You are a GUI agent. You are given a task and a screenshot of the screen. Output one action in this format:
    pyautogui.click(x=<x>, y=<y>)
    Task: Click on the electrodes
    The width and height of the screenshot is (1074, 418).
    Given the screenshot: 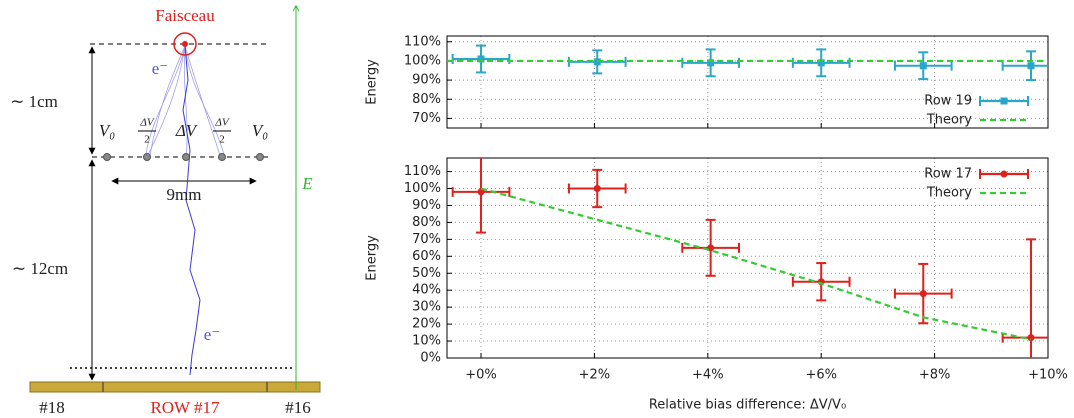 What is the action you would take?
    pyautogui.click(x=183, y=157)
    